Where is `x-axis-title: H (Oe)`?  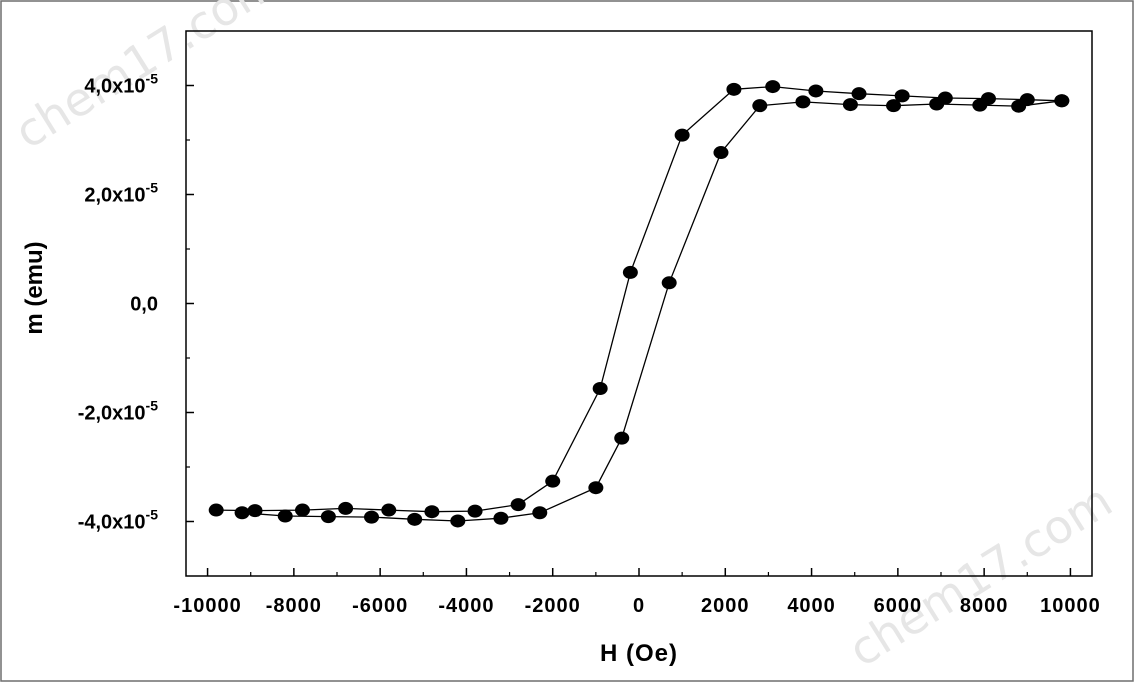 x-axis-title: H (Oe) is located at coordinates (639, 653).